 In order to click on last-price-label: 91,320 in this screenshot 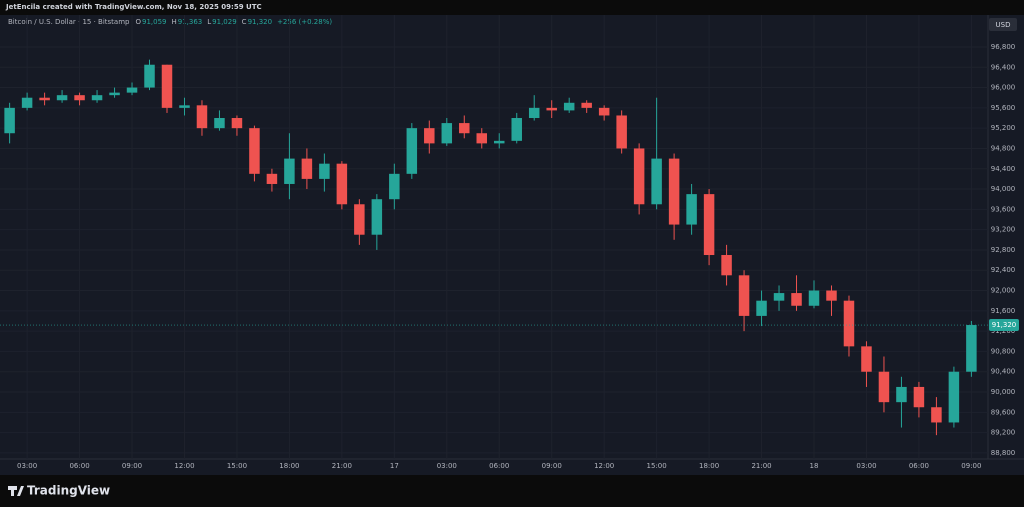, I will do `click(1004, 325)`.